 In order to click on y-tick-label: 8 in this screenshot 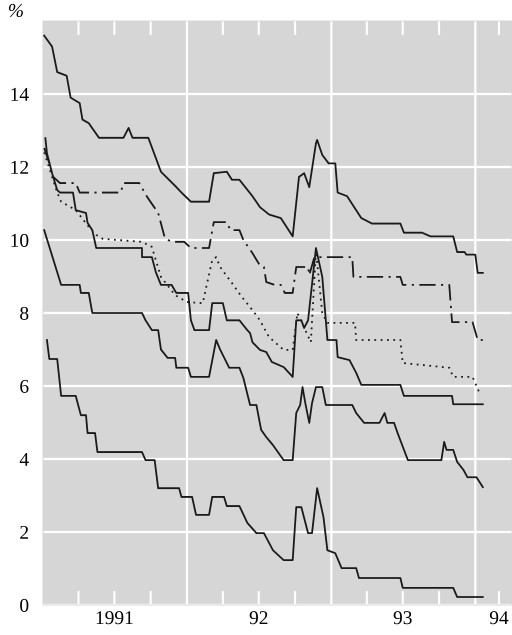, I will do `click(24, 313)`.